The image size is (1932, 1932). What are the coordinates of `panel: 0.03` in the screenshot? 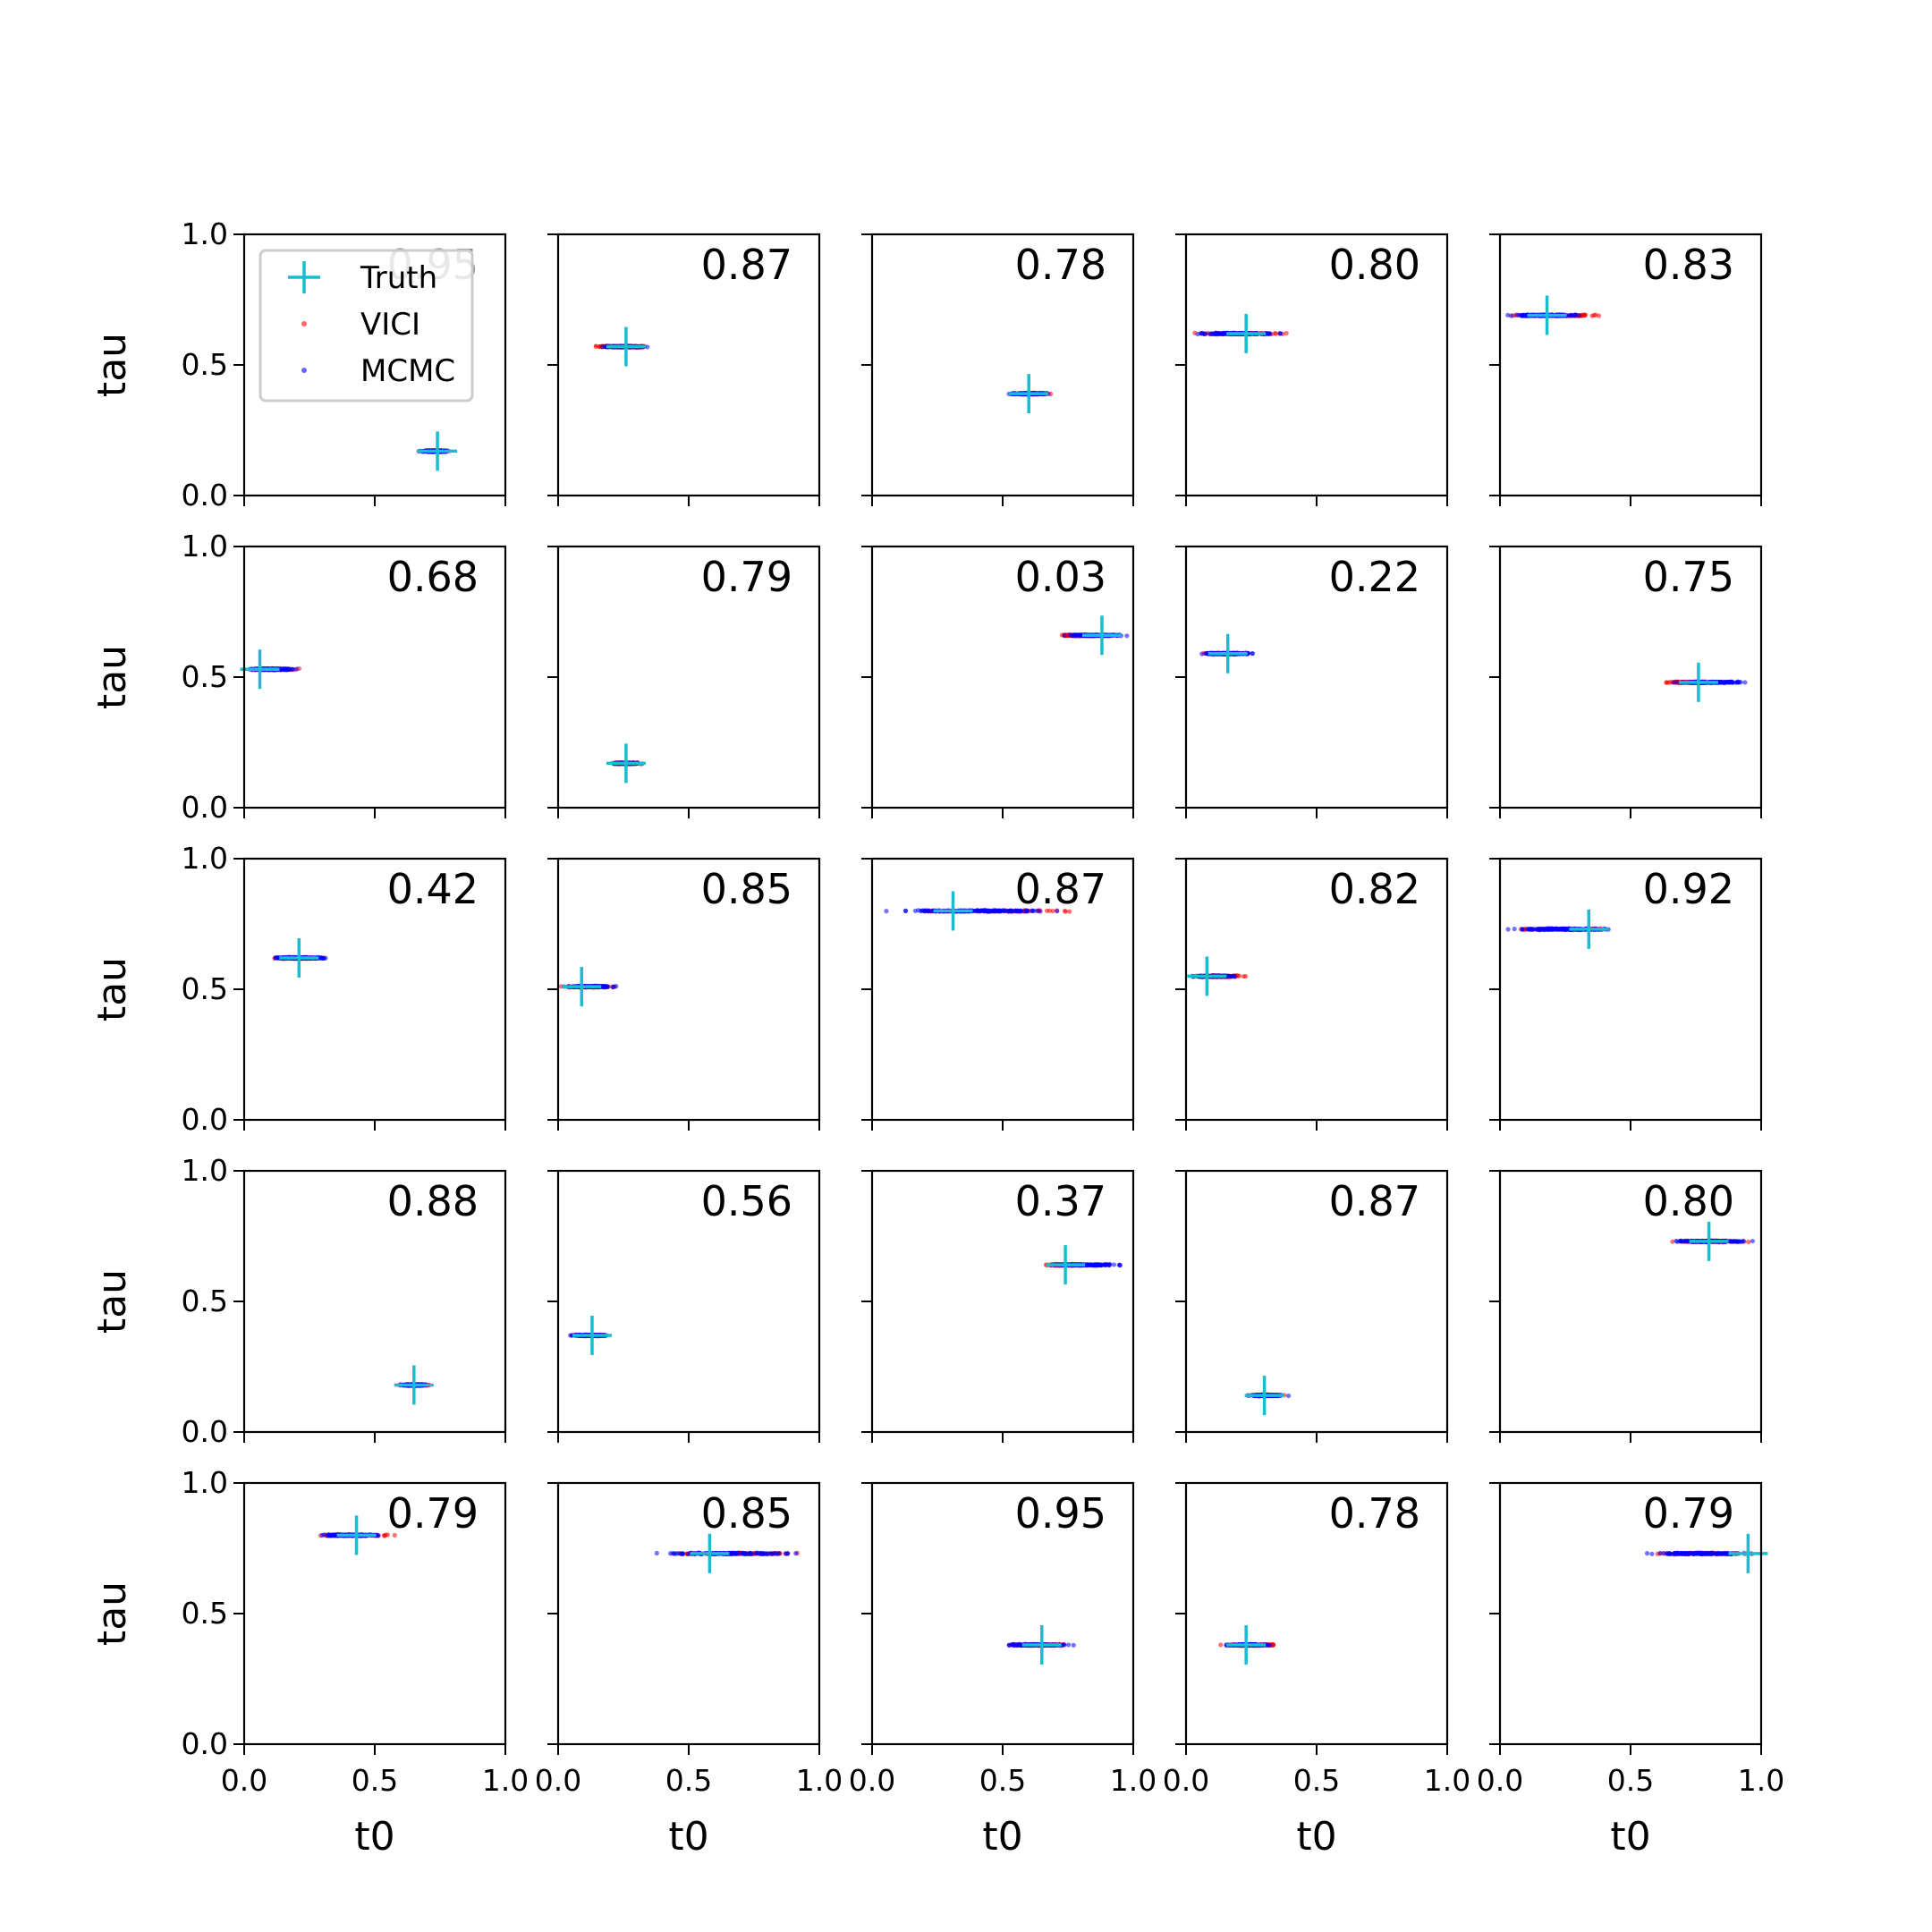 It's located at (998, 681).